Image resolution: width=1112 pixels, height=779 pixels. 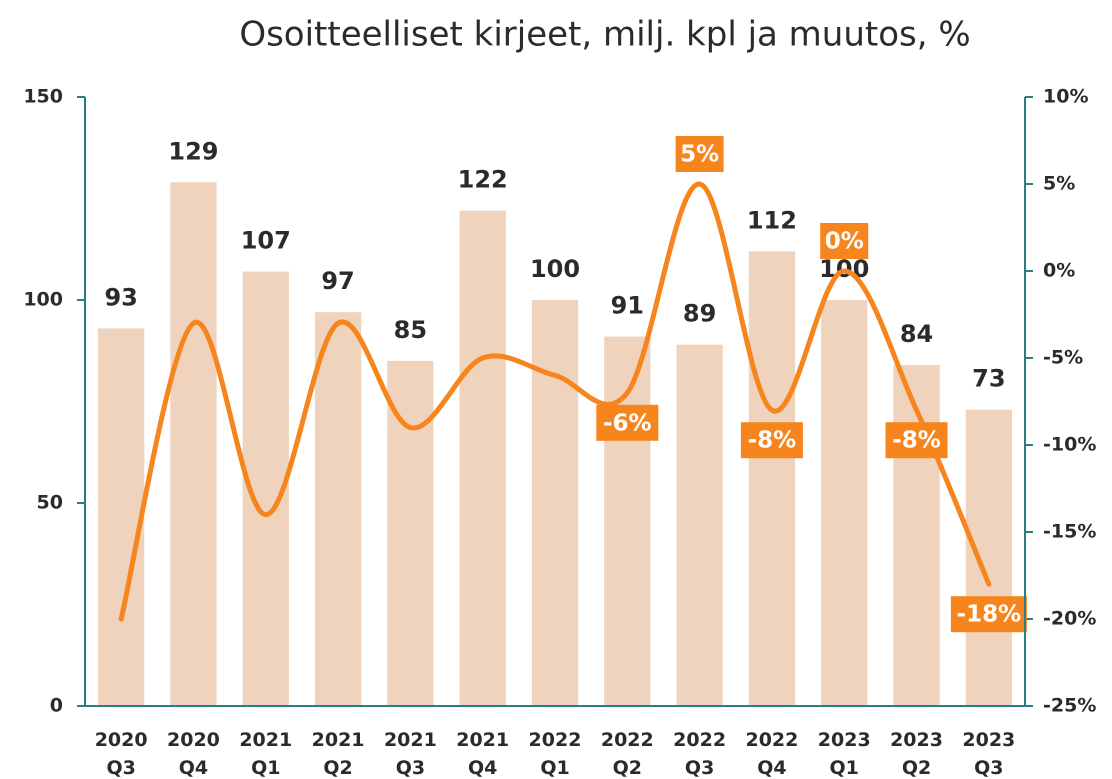 I want to click on y-tick-label: 100, so click(x=43, y=300).